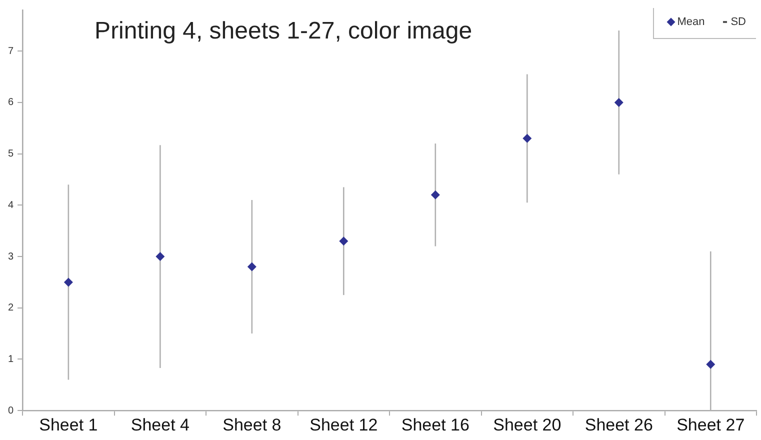 The height and width of the screenshot is (440, 761). What do you see at coordinates (11, 359) in the screenshot?
I see `y-tick-label: 1` at bounding box center [11, 359].